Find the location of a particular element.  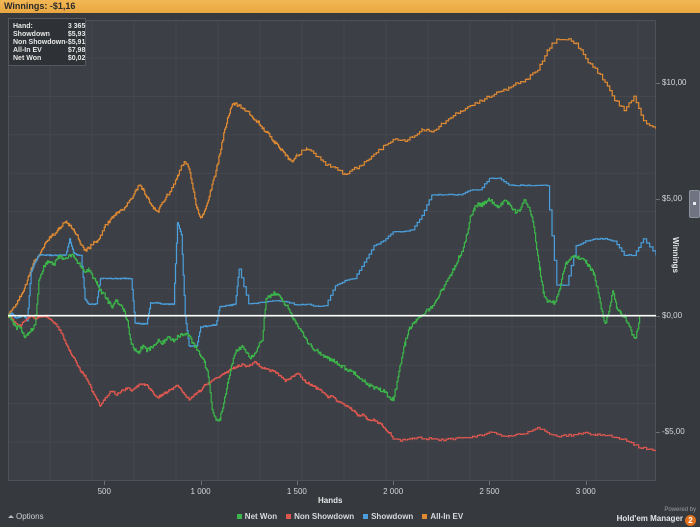

legend-label: All-In EV is located at coordinates (447, 516).